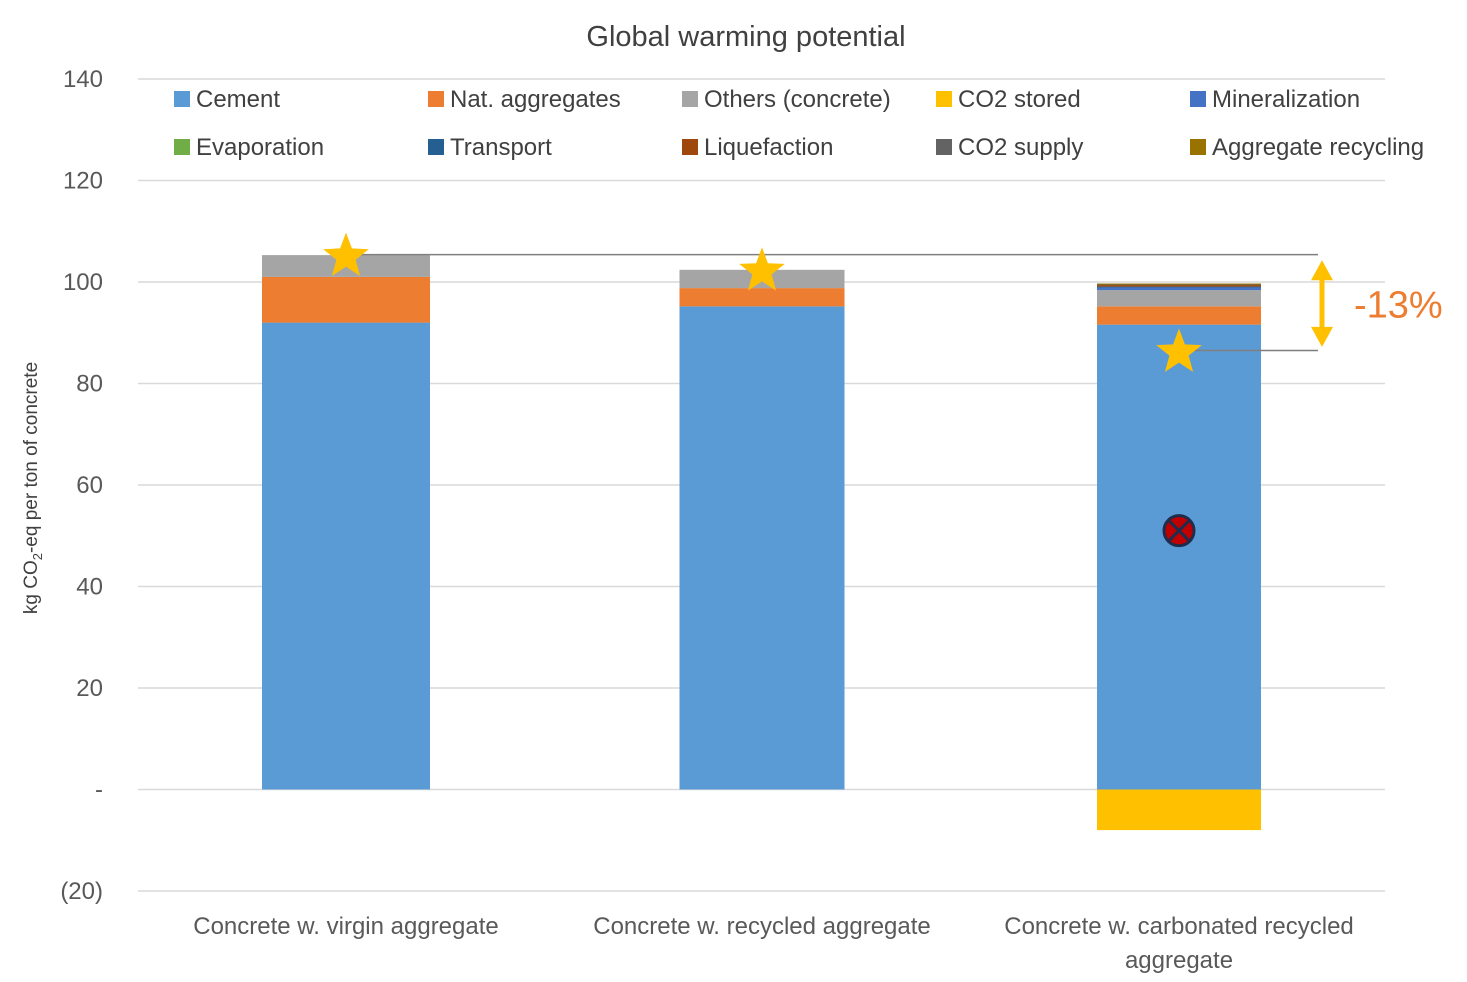 This screenshot has height=982, width=1467. I want to click on y-tick-label: 120, so click(83, 181).